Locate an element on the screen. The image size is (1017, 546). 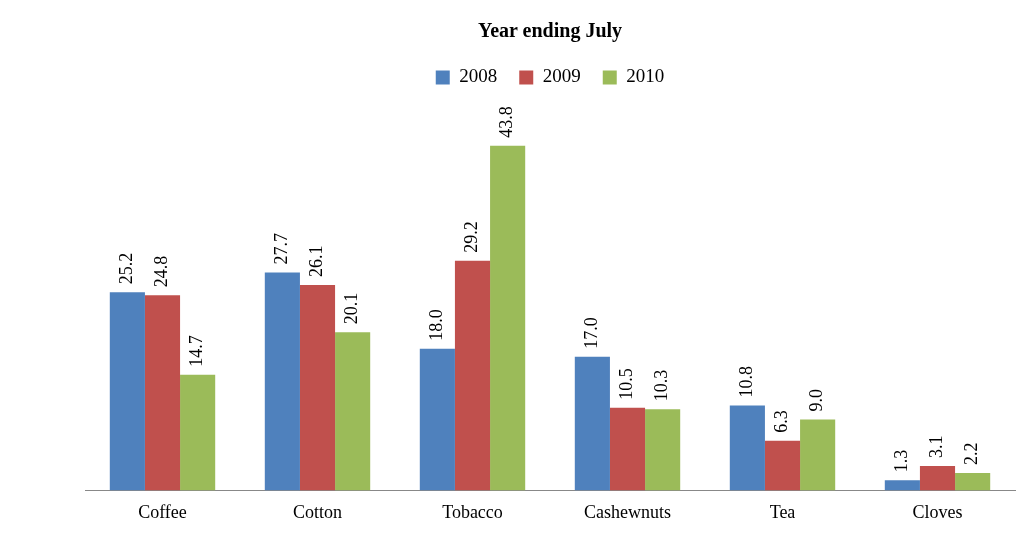
data-label: 17.0 is located at coordinates (591, 333).